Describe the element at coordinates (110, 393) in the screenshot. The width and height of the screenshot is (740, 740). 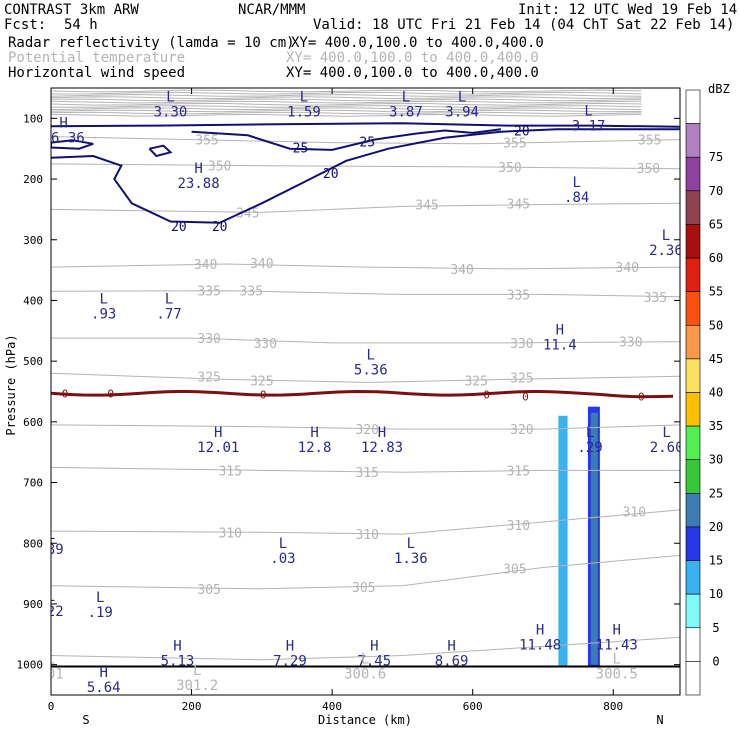
I see `zero-label-1: 0` at that location.